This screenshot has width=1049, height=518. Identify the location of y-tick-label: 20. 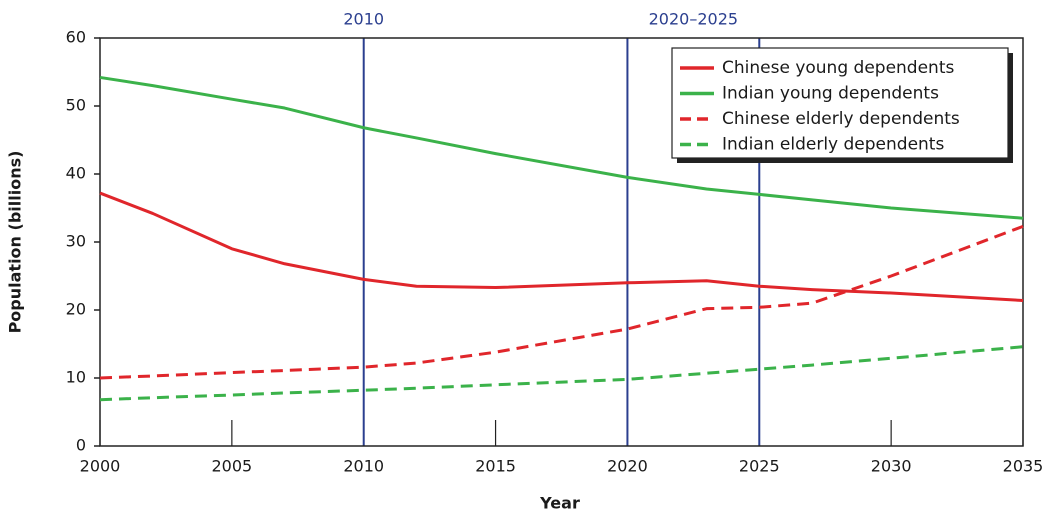
(76, 309).